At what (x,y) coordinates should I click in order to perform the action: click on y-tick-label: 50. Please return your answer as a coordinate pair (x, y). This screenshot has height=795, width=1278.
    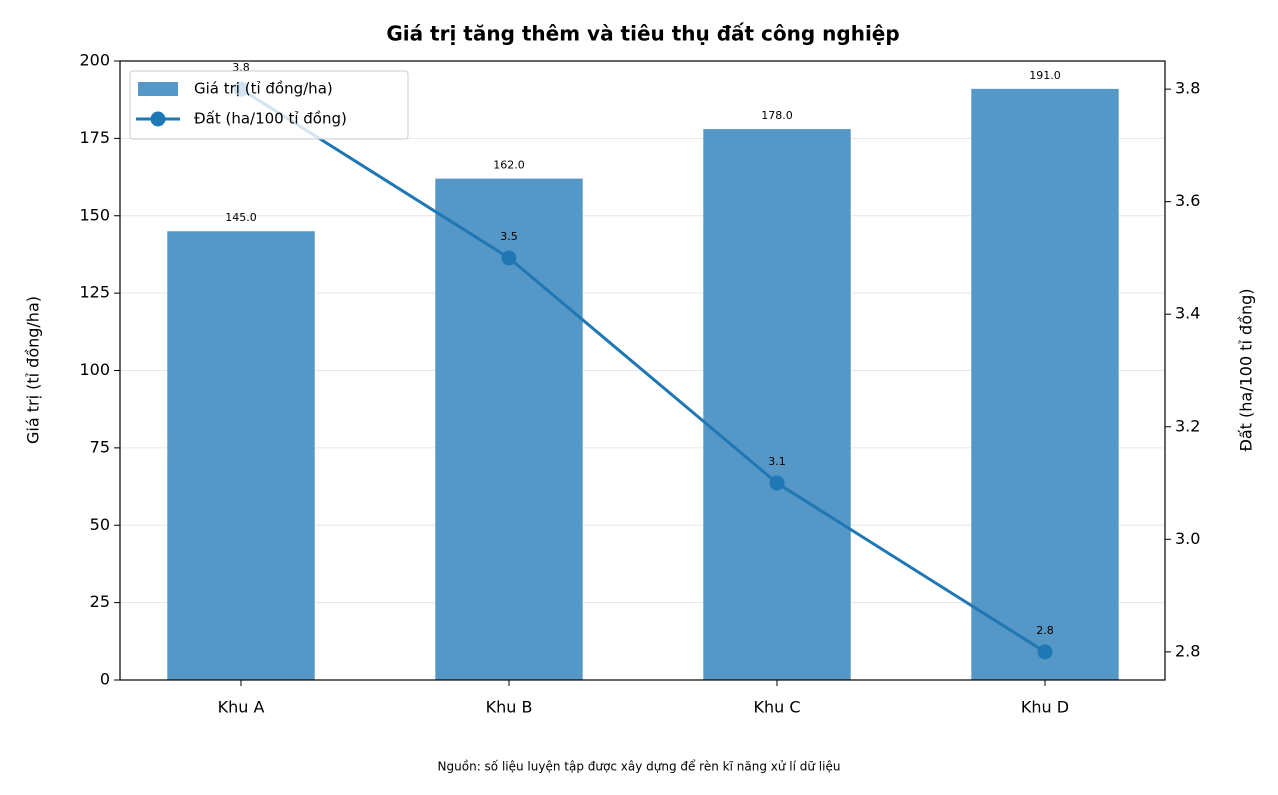
    Looking at the image, I should click on (100, 524).